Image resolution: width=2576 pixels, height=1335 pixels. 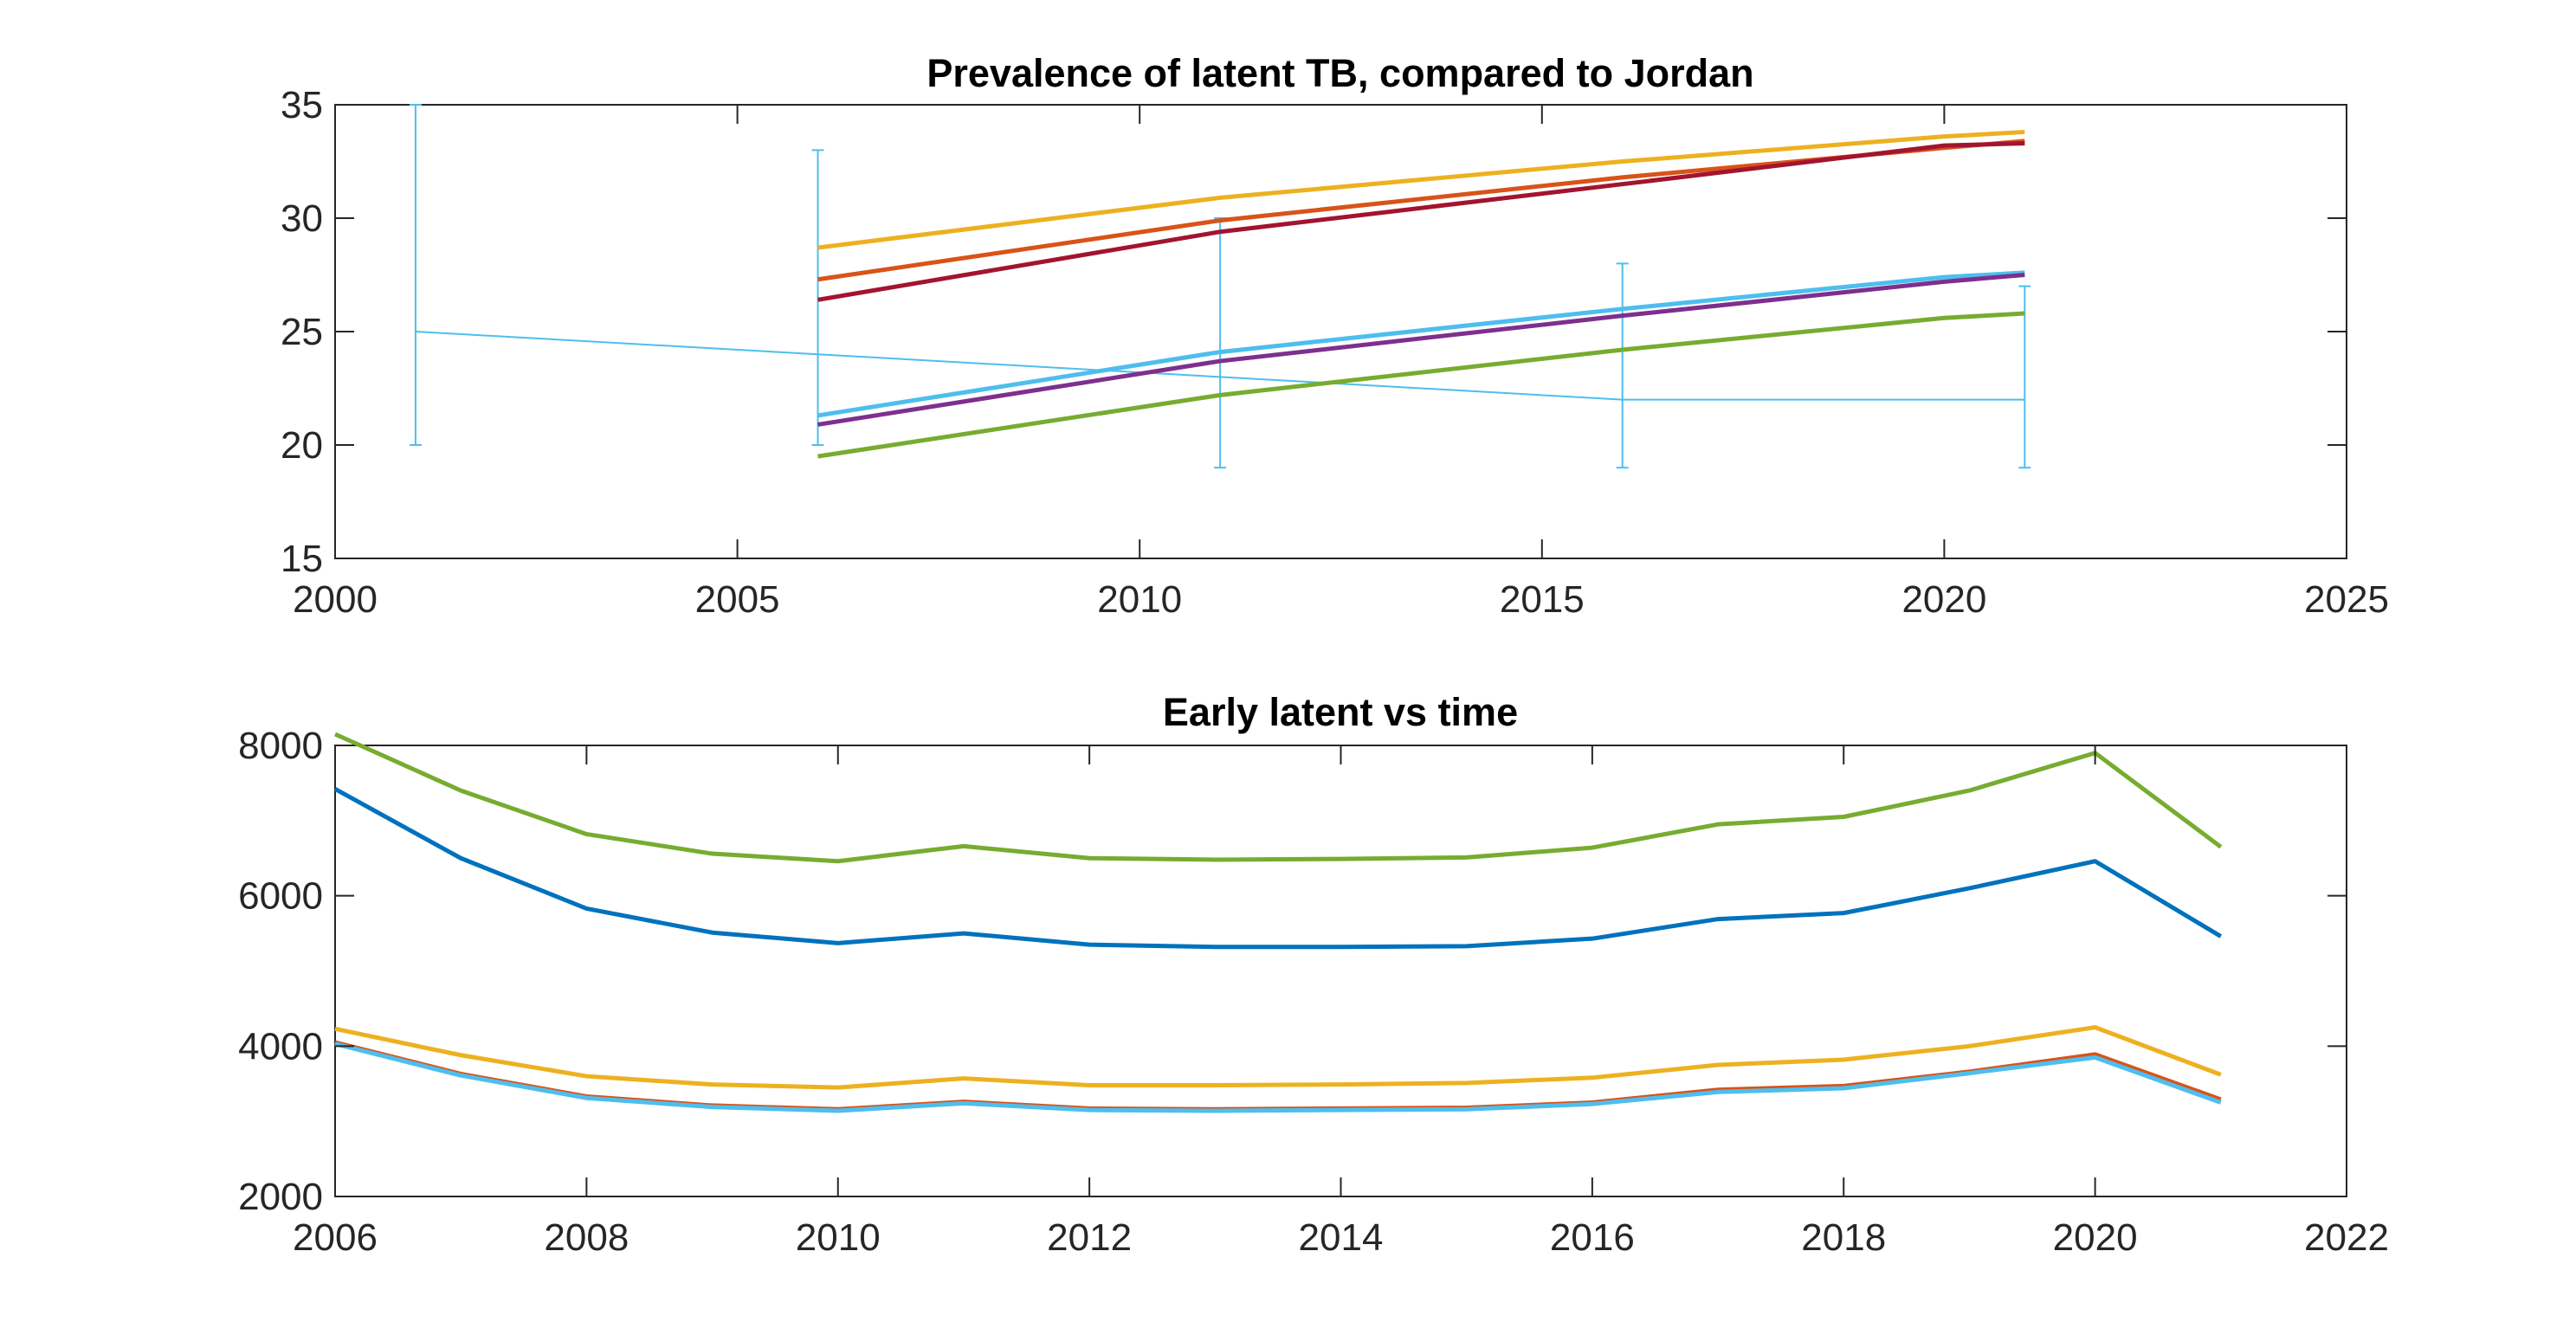 I want to click on x-tick-label: 2015, so click(x=1542, y=599).